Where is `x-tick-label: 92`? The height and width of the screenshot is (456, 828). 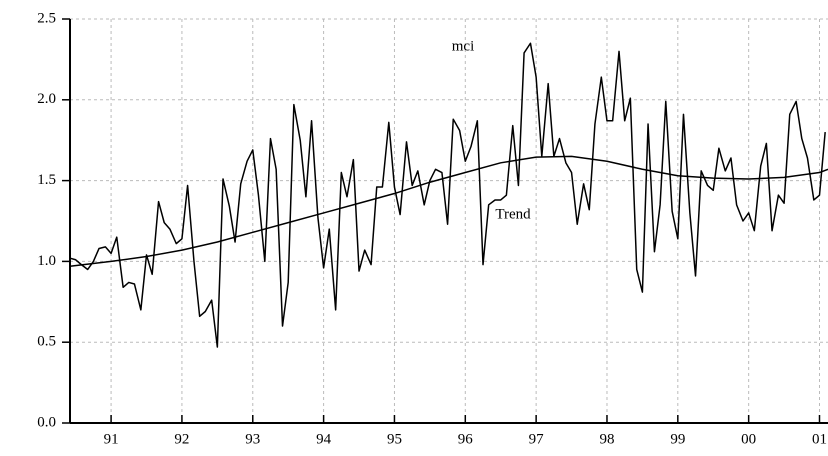
x-tick-label: 92 is located at coordinates (181, 439).